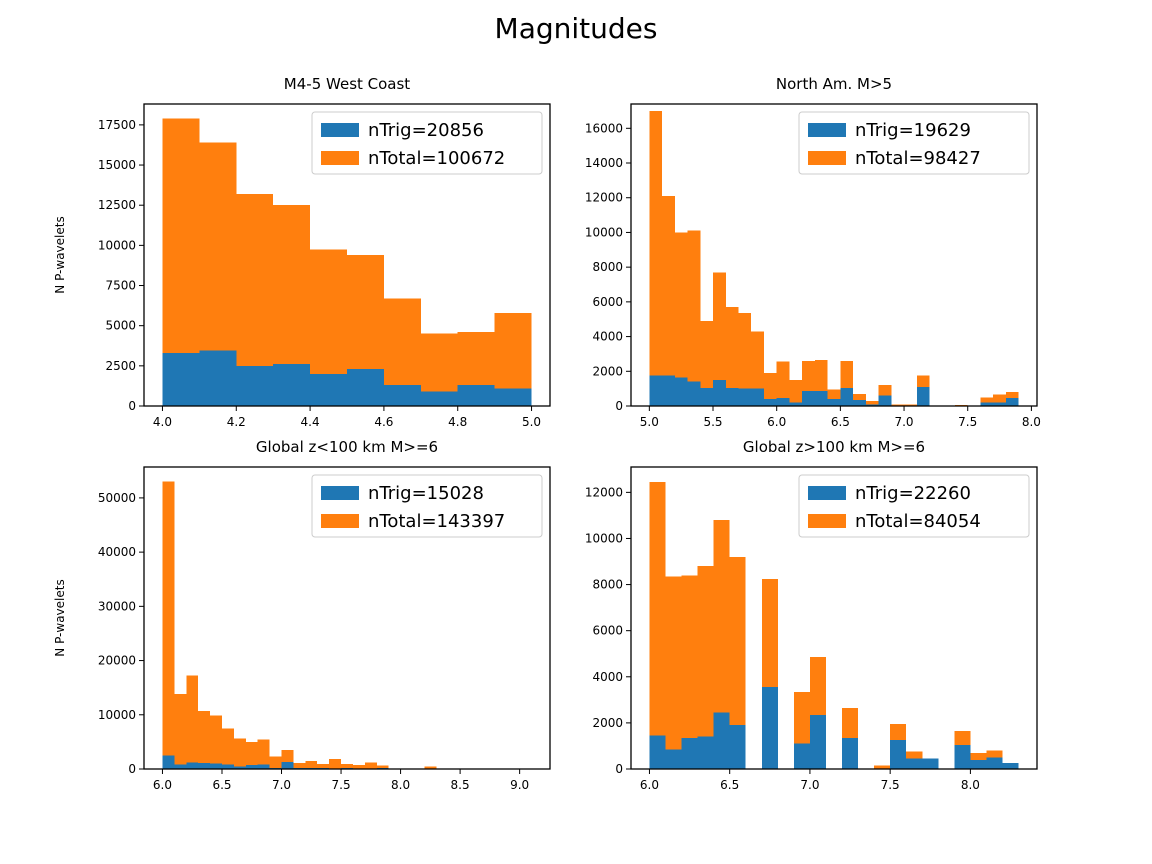 This screenshot has width=1152, height=864. I want to click on y-tick-label: 14000, so click(604, 163).